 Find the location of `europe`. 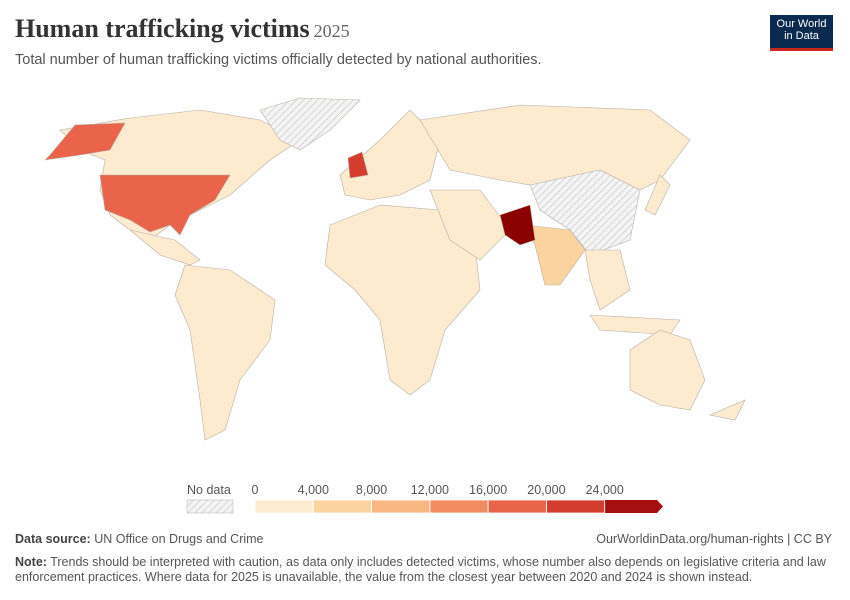

europe is located at coordinates (390, 155).